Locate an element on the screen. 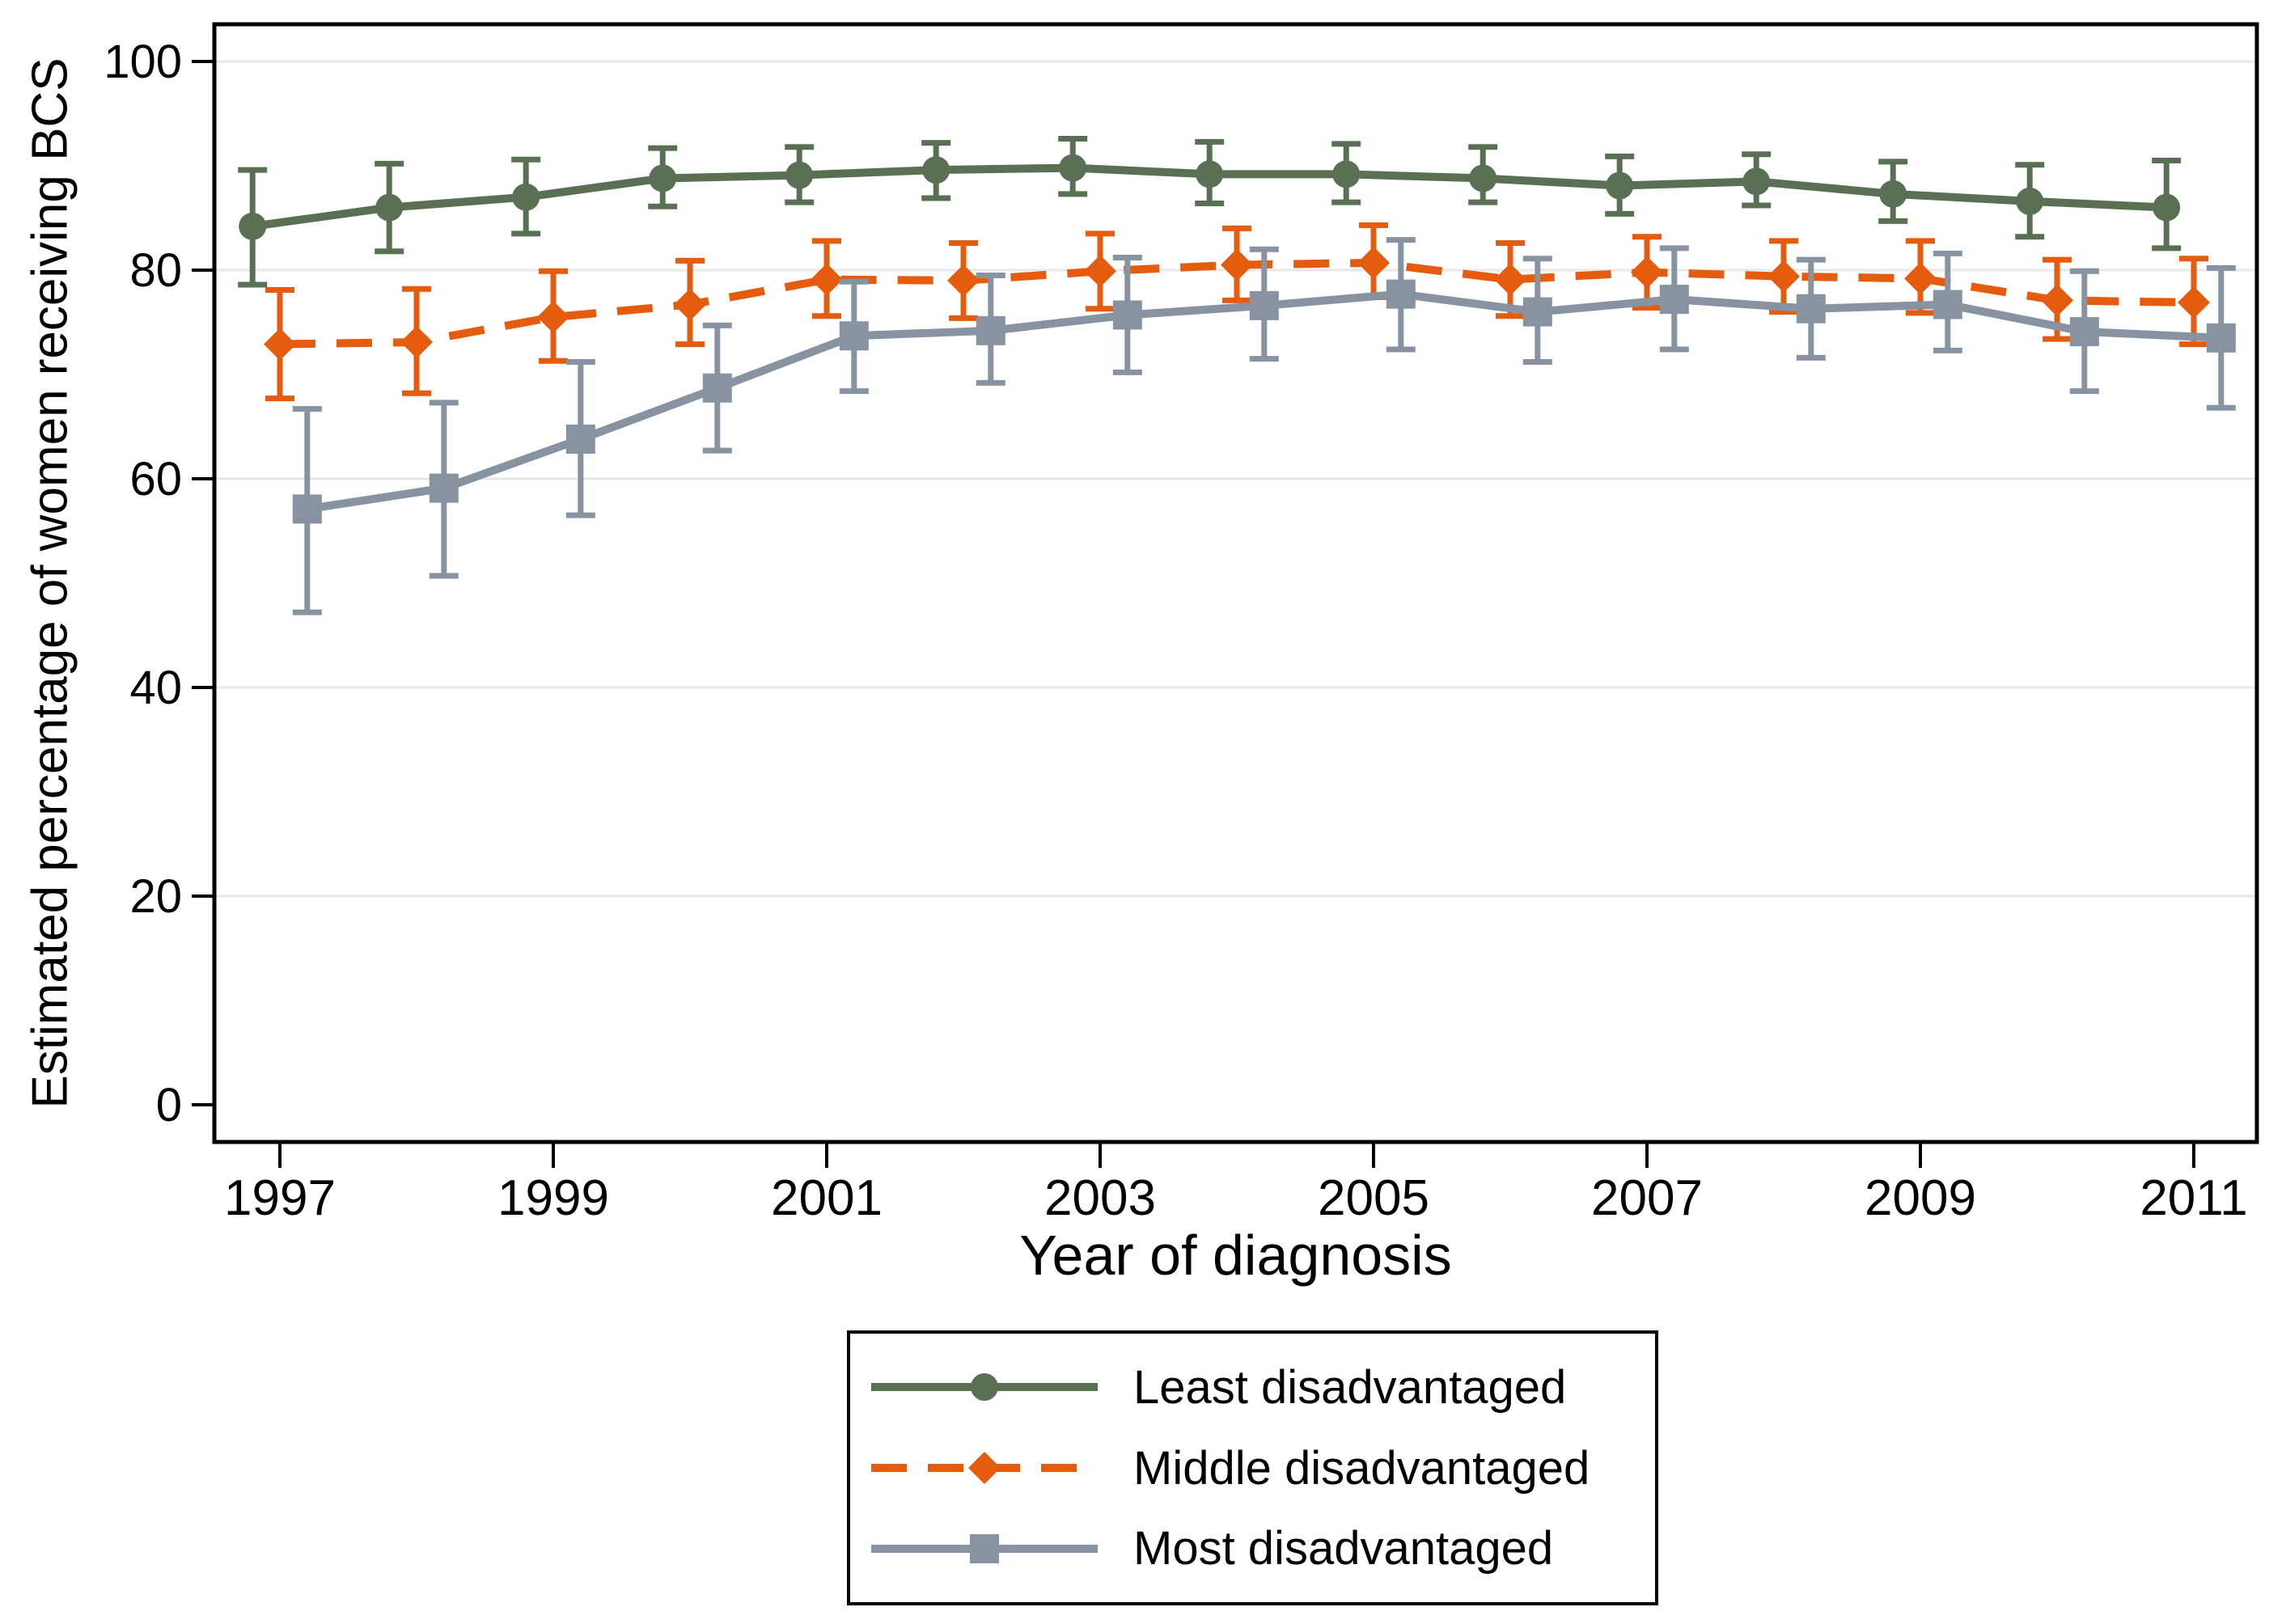 This screenshot has height=1624, width=2286. x-tick-label: 1997 is located at coordinates (280, 1198).